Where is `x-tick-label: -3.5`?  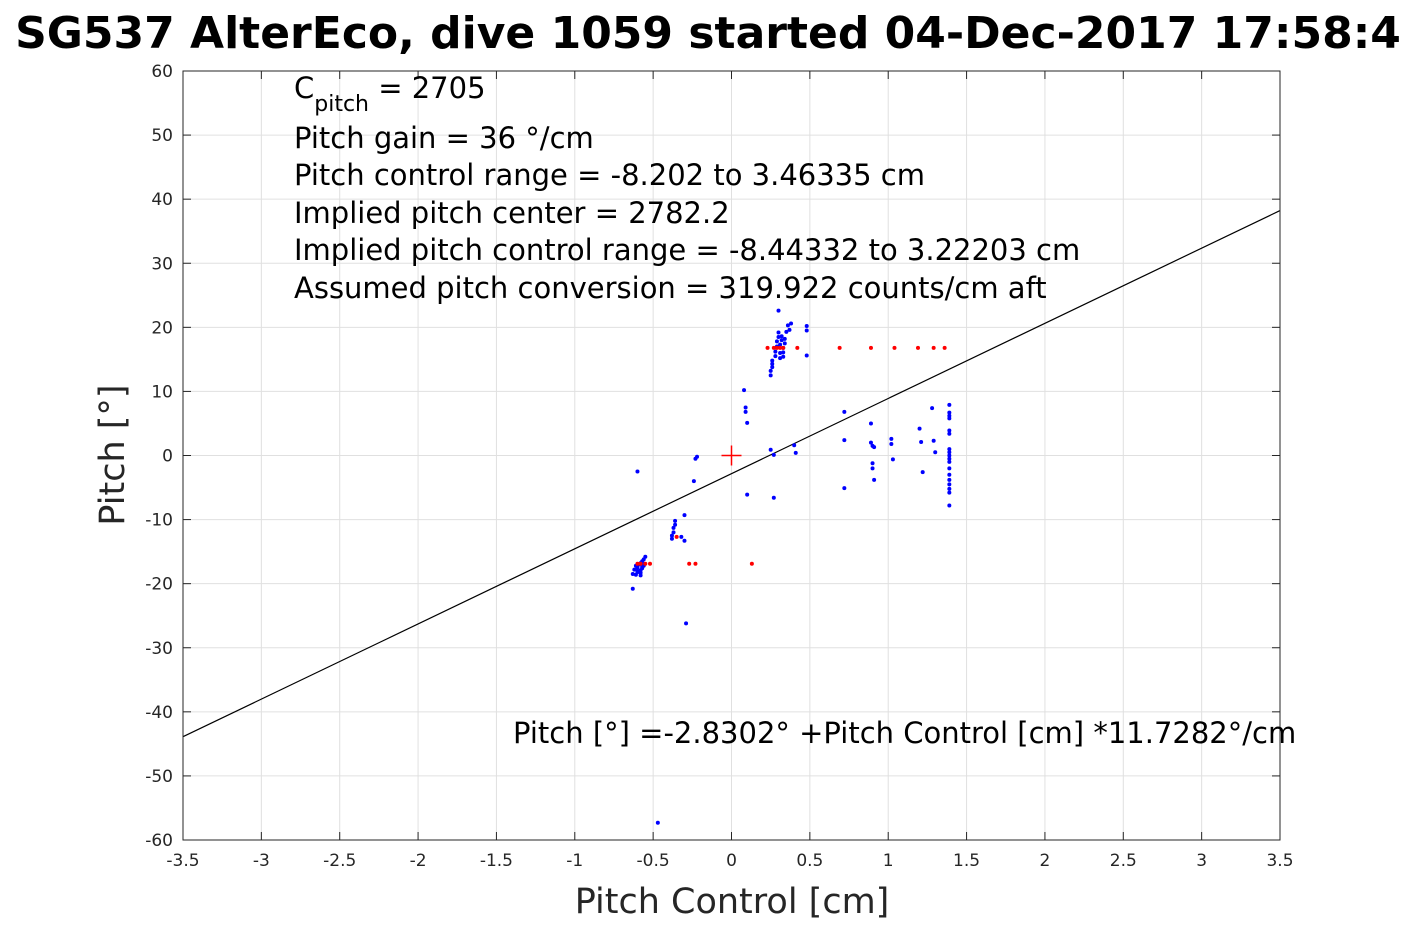 x-tick-label: -3.5 is located at coordinates (182, 861).